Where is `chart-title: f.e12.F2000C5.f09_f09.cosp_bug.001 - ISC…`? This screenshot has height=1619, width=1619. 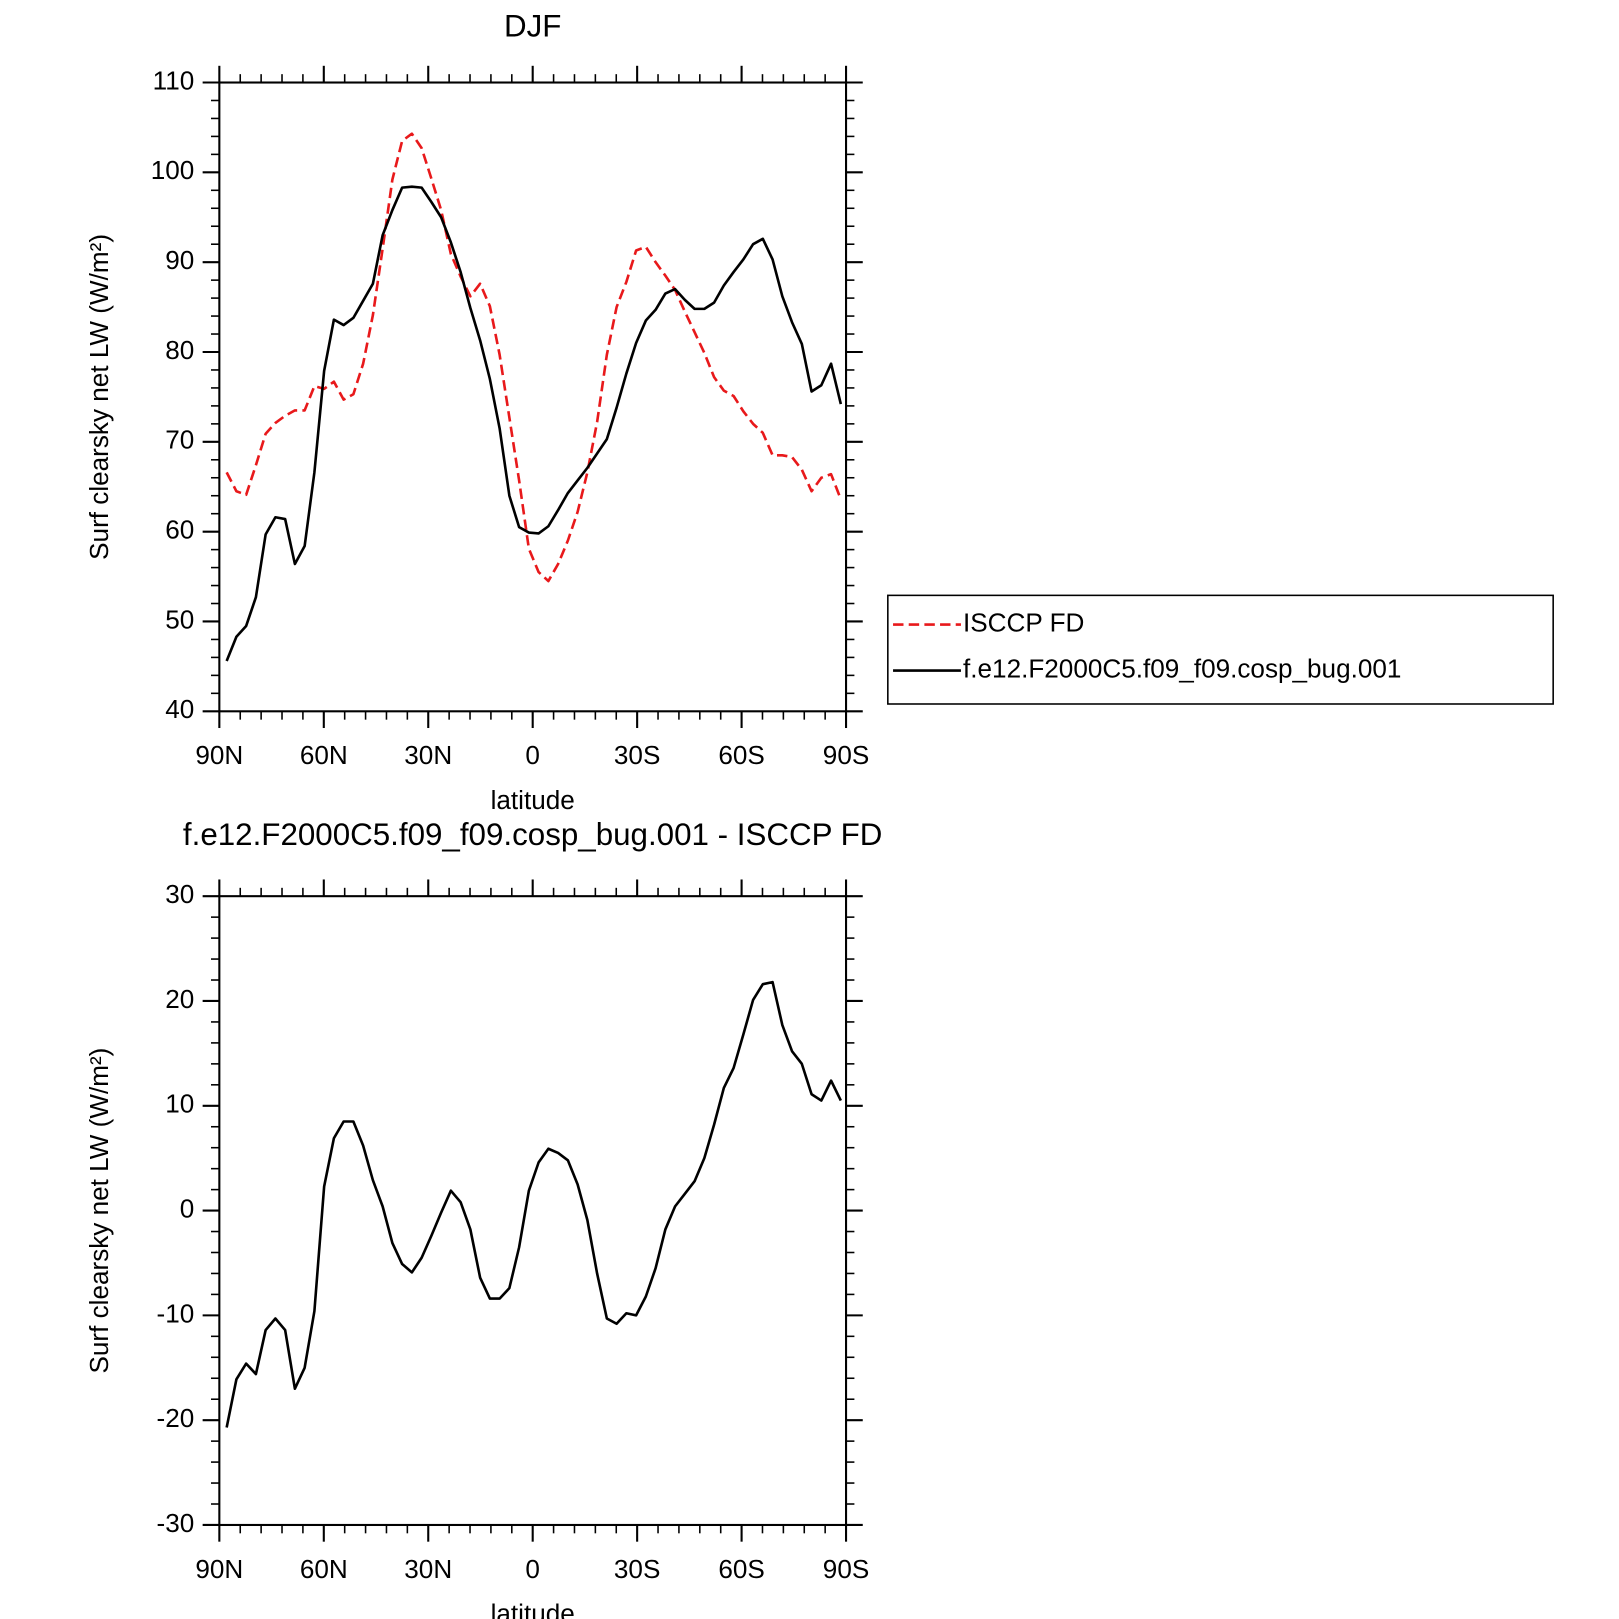 chart-title: f.e12.F2000C5.f09_f09.cosp_bug.001 - ISC… is located at coordinates (533, 834).